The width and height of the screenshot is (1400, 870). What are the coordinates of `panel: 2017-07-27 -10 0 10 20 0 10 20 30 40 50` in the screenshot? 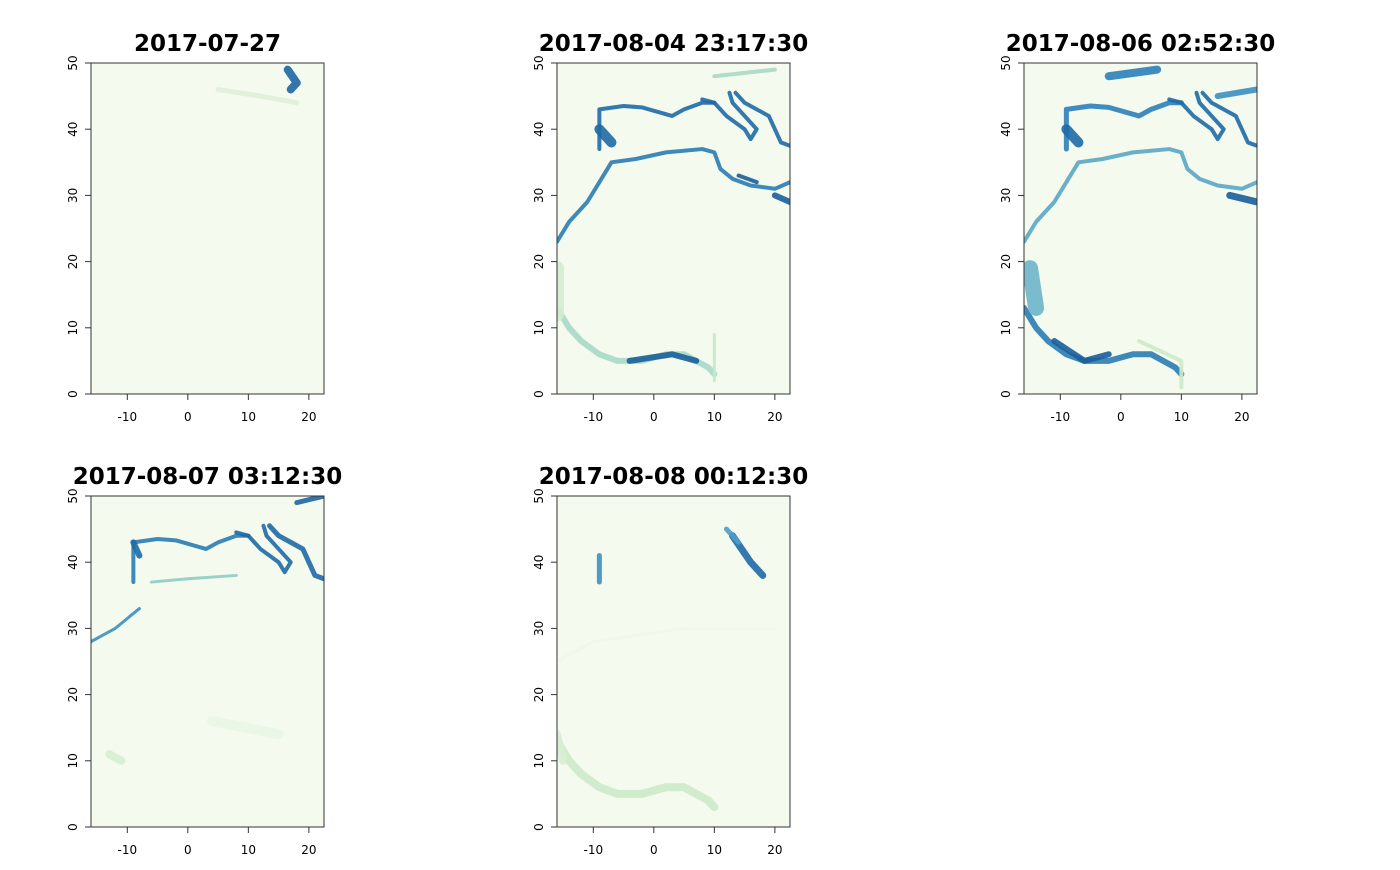 It's located at (195, 227).